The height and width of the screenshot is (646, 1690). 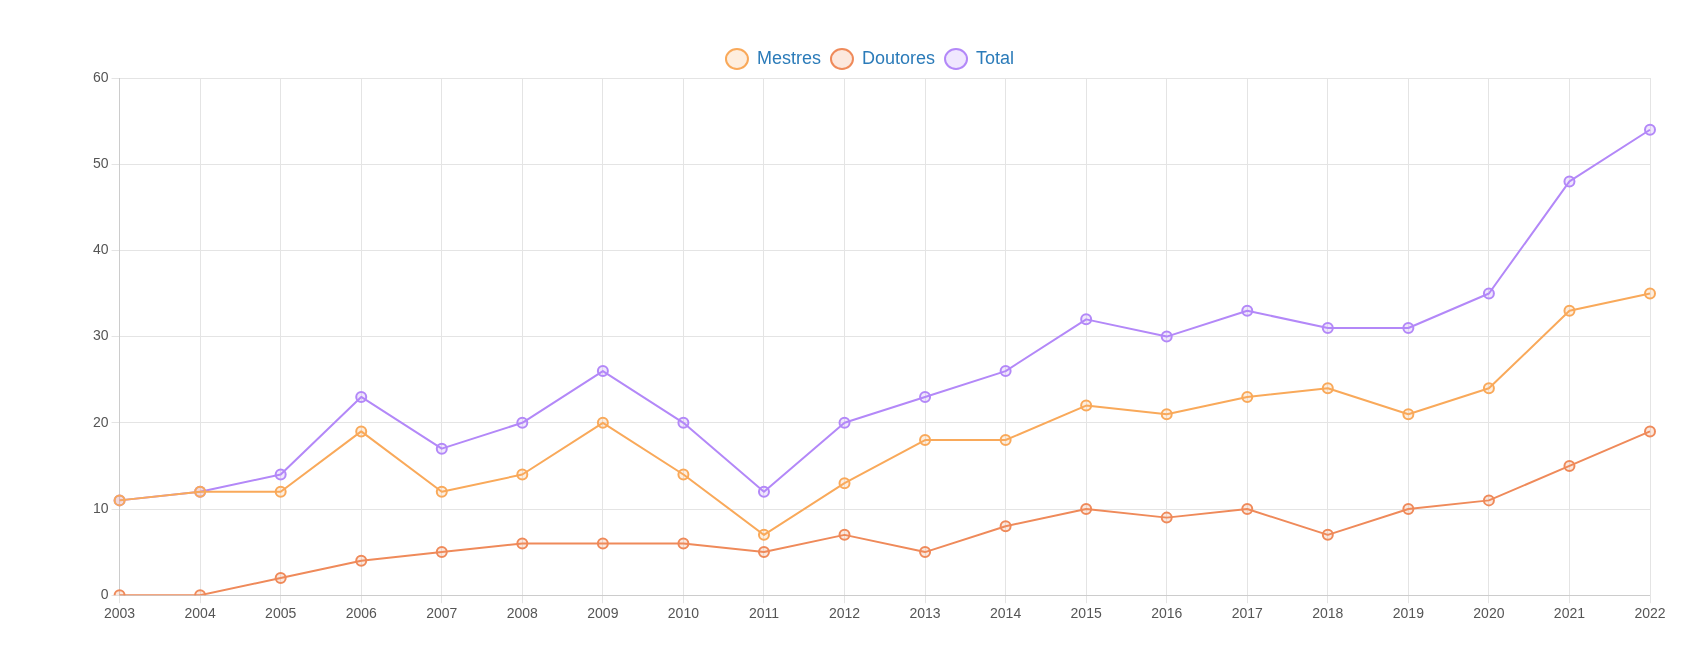 What do you see at coordinates (844, 613) in the screenshot?
I see `x-tick-label: 2012` at bounding box center [844, 613].